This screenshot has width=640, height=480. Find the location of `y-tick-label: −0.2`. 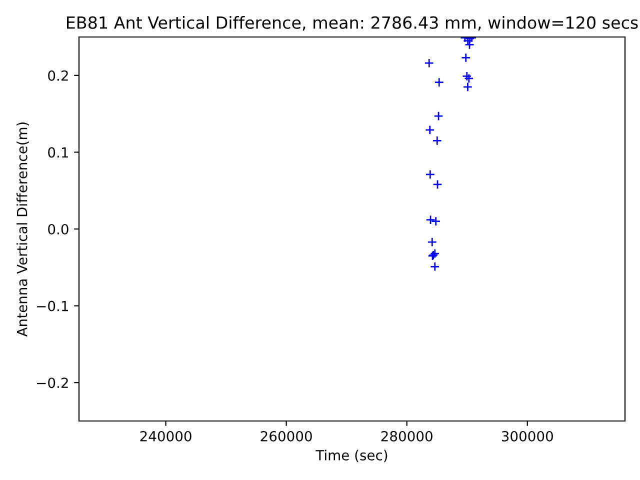

y-tick-label: −0.2 is located at coordinates (52, 383).